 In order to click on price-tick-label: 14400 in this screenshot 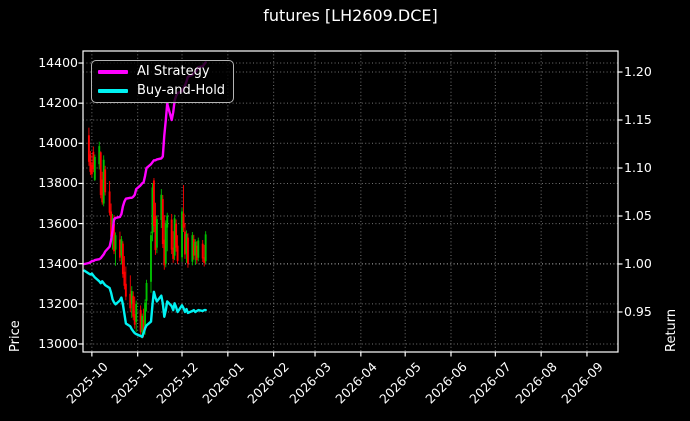, I will do `click(58, 63)`.